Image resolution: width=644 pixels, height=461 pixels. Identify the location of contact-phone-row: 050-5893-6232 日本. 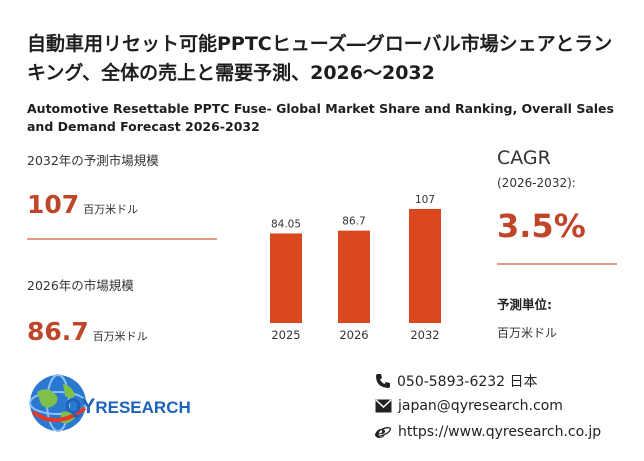
(456, 381).